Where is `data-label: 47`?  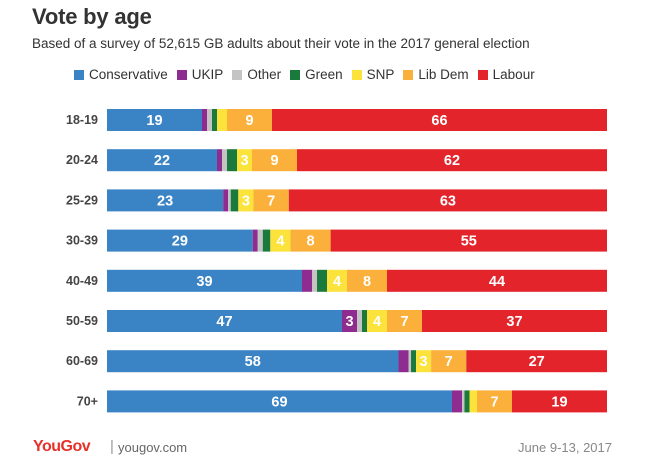 data-label: 47 is located at coordinates (224, 322).